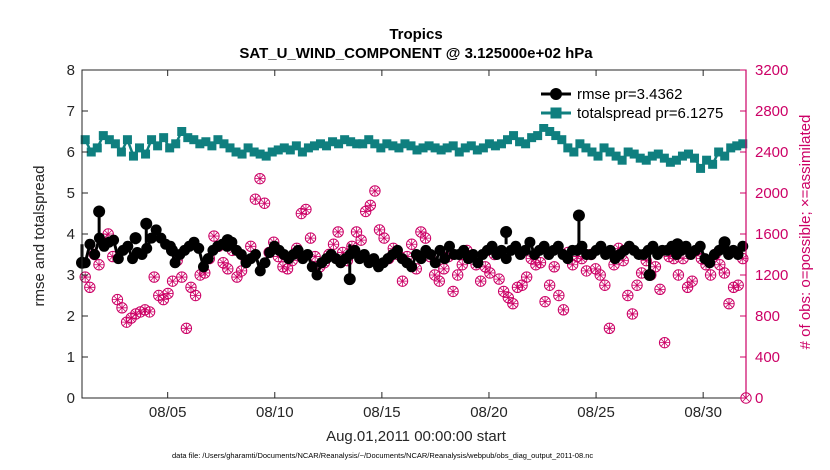 This screenshot has width=830, height=470. Describe the element at coordinates (556, 94) in the screenshot. I see `legend-rmse-marker` at that location.